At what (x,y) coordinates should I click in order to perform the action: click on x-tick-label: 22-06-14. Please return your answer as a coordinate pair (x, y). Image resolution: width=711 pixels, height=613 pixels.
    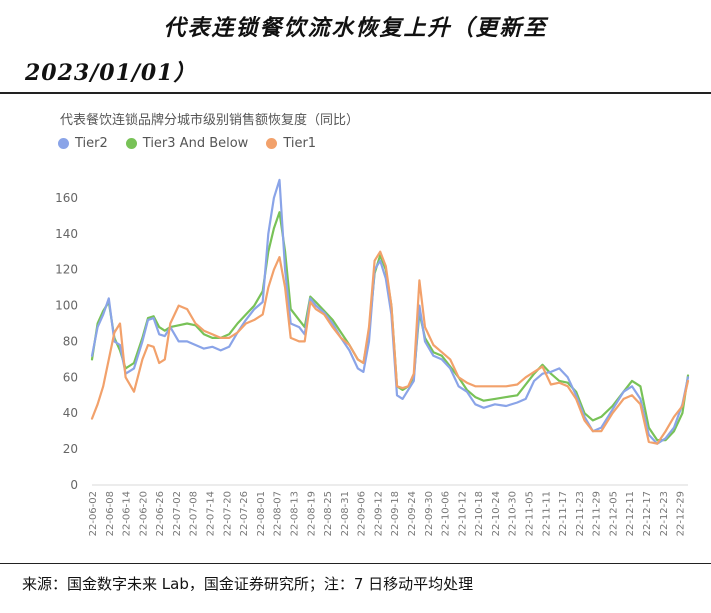
    Looking at the image, I should click on (127, 513).